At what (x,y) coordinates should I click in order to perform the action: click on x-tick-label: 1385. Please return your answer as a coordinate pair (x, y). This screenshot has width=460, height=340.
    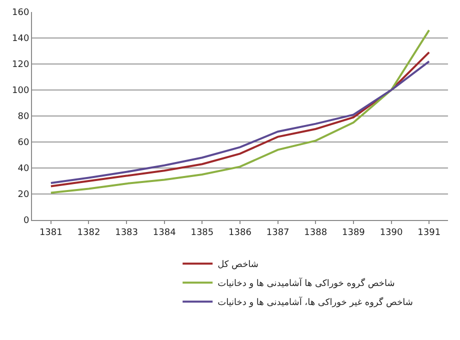
    Looking at the image, I should click on (202, 233).